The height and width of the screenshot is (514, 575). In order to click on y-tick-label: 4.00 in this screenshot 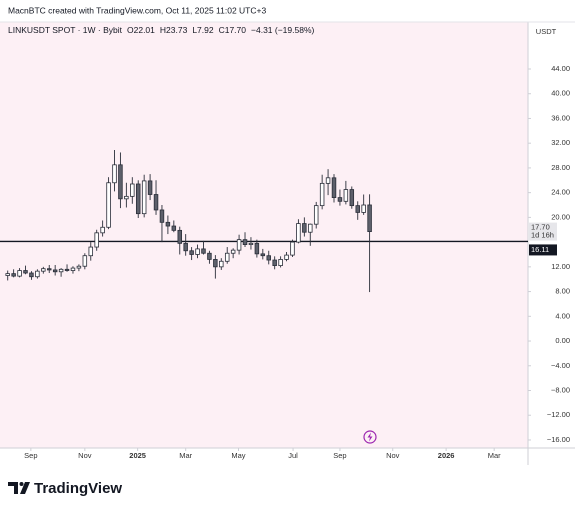, I will do `click(562, 315)`.